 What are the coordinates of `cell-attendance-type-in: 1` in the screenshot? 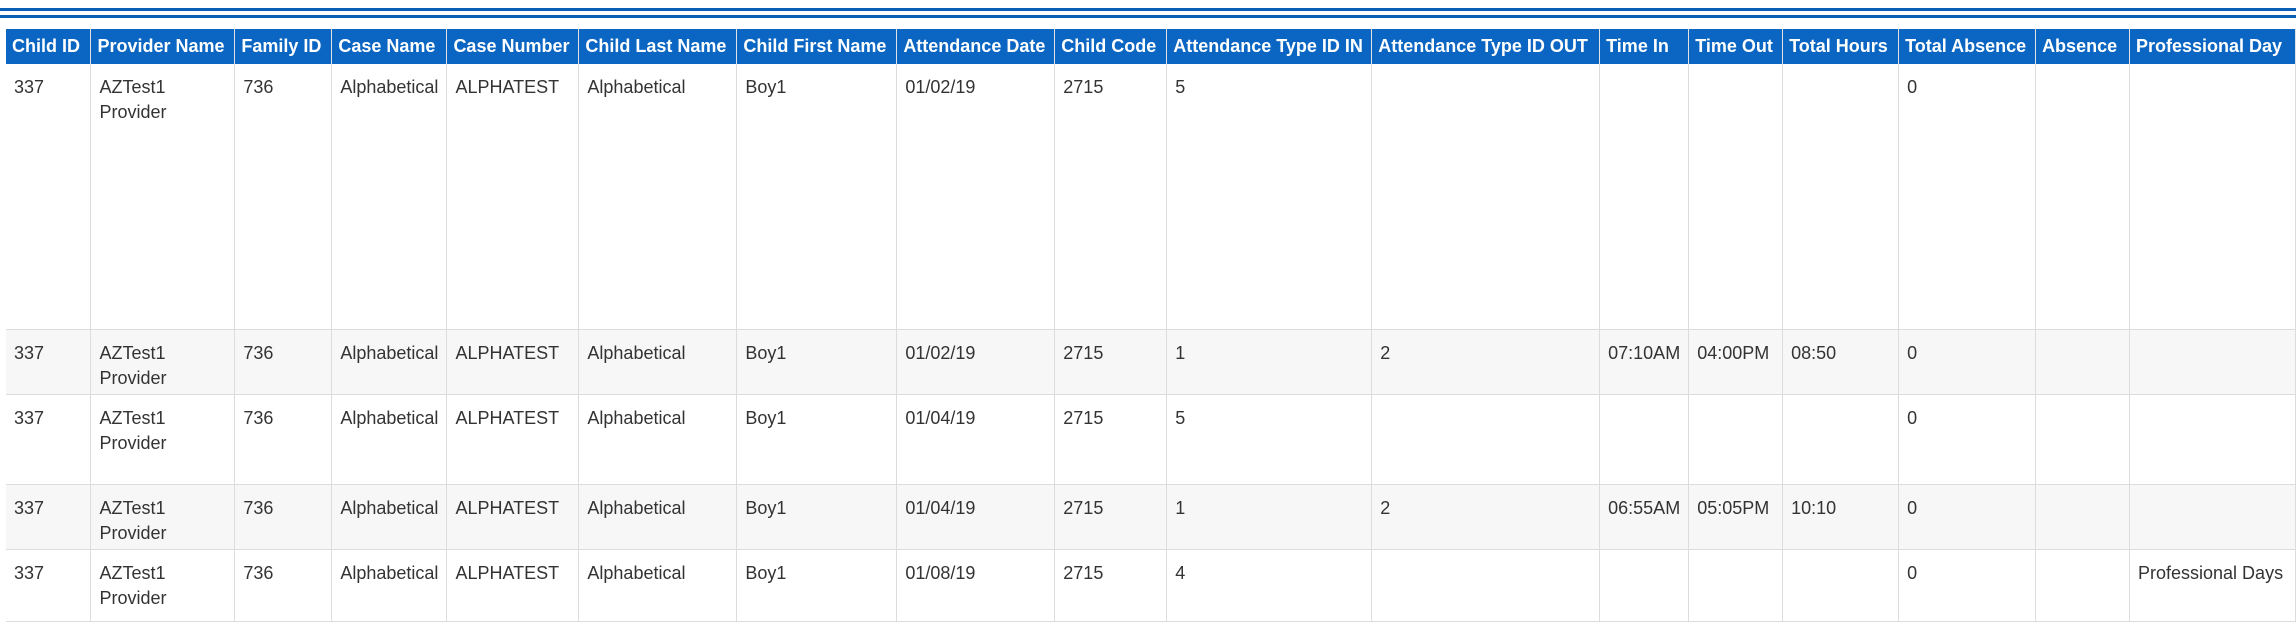 It's located at (1269, 517).